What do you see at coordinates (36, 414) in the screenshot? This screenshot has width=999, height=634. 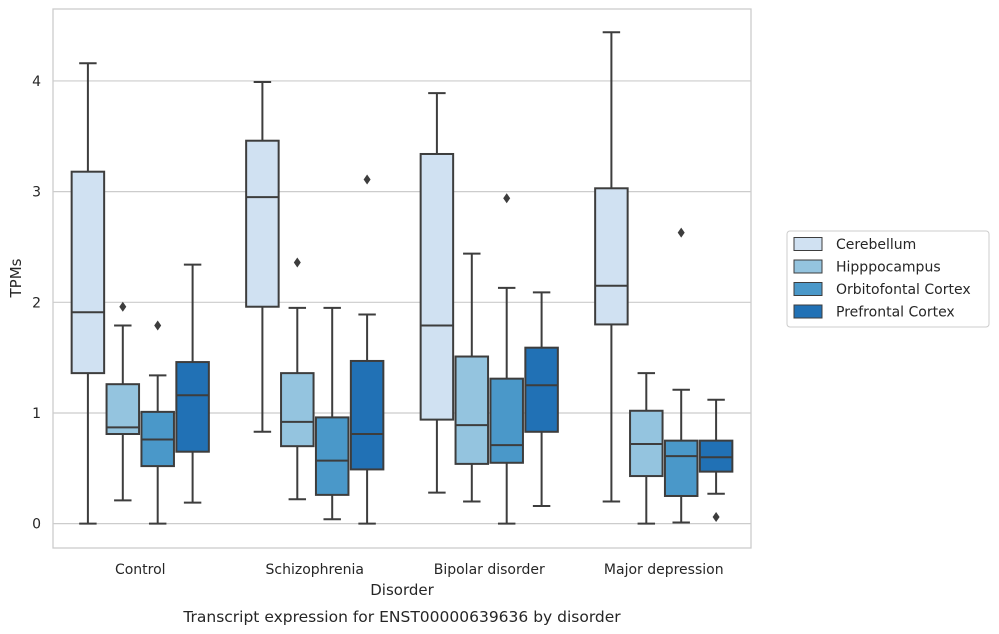 I see `y-tick-label: 1` at bounding box center [36, 414].